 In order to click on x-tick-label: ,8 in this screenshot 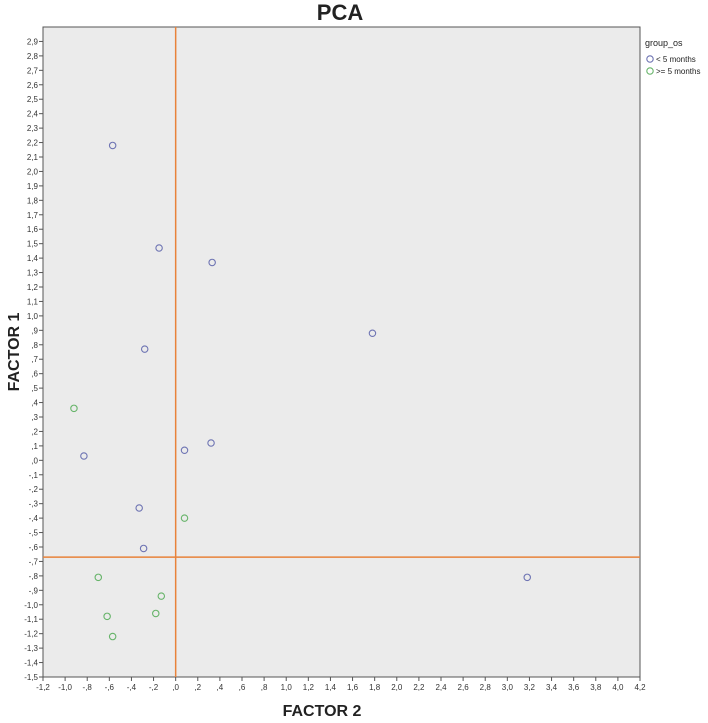, I will do `click(264, 687)`.